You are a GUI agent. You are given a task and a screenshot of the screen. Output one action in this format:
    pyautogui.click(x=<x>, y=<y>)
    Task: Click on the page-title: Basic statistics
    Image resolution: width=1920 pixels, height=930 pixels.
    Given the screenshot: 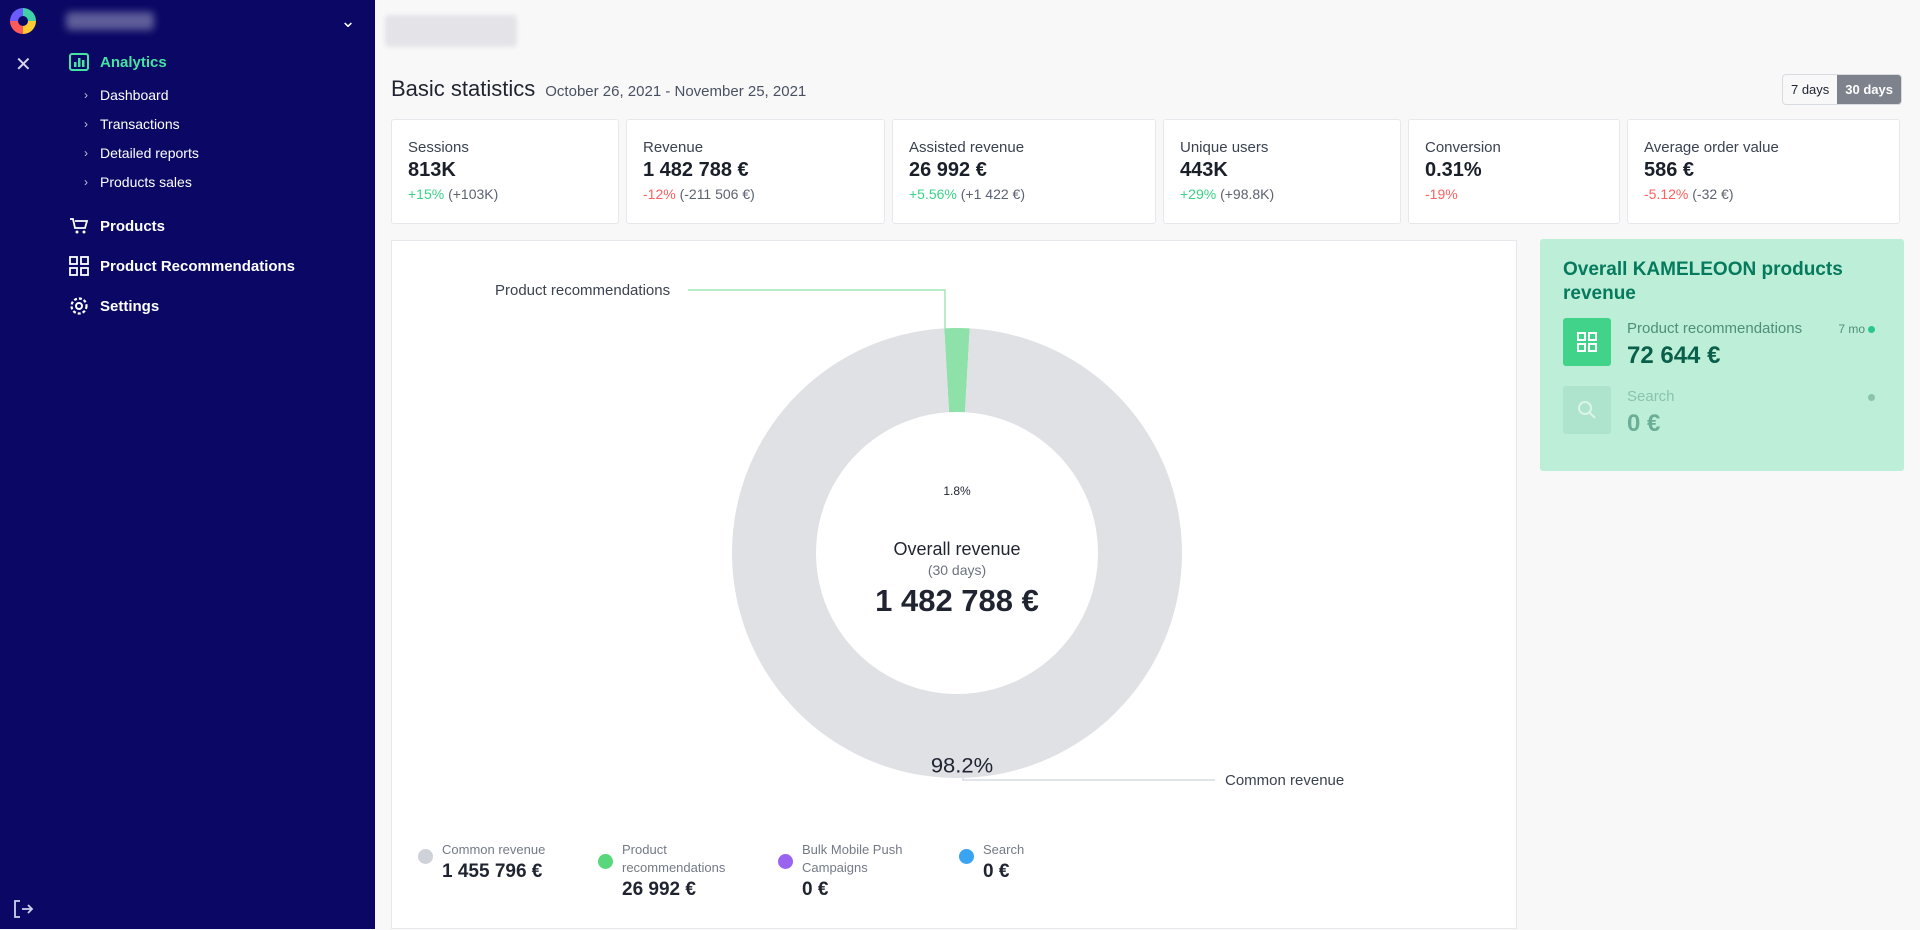 What is the action you would take?
    pyautogui.click(x=463, y=88)
    